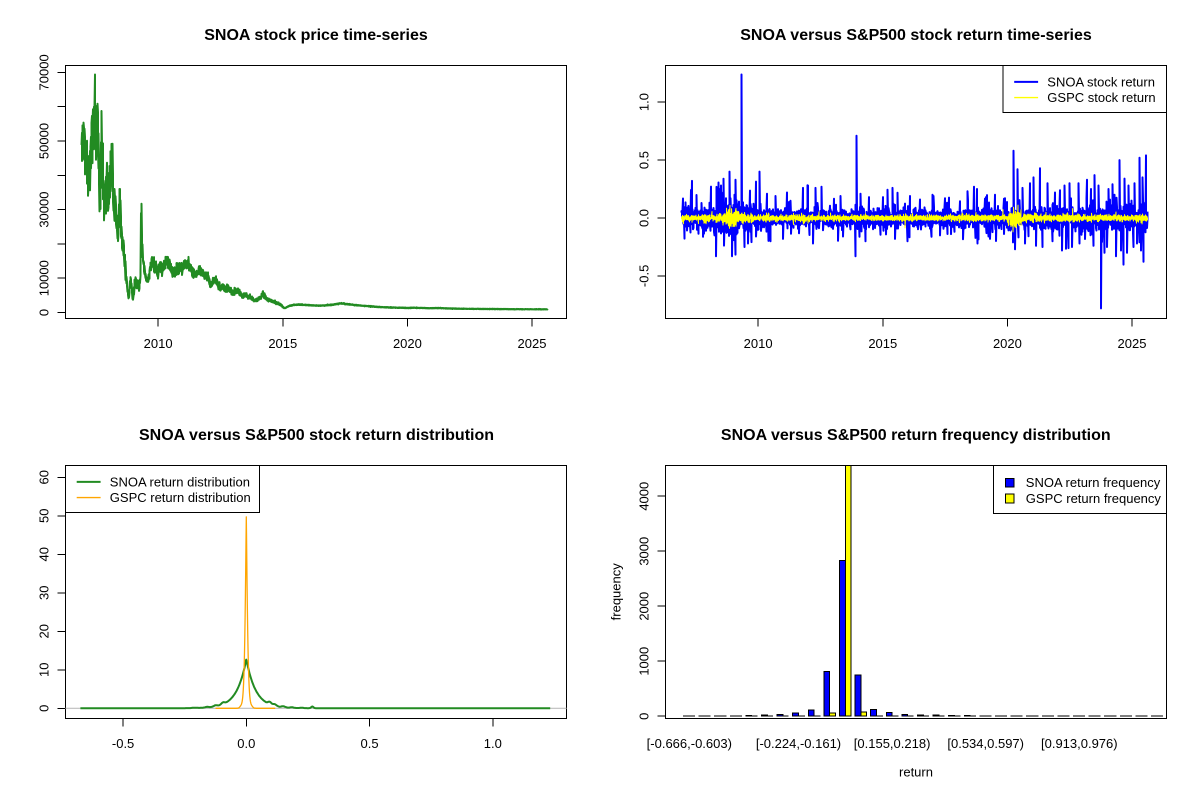  I want to click on svg-text: 10000, so click(44, 278).